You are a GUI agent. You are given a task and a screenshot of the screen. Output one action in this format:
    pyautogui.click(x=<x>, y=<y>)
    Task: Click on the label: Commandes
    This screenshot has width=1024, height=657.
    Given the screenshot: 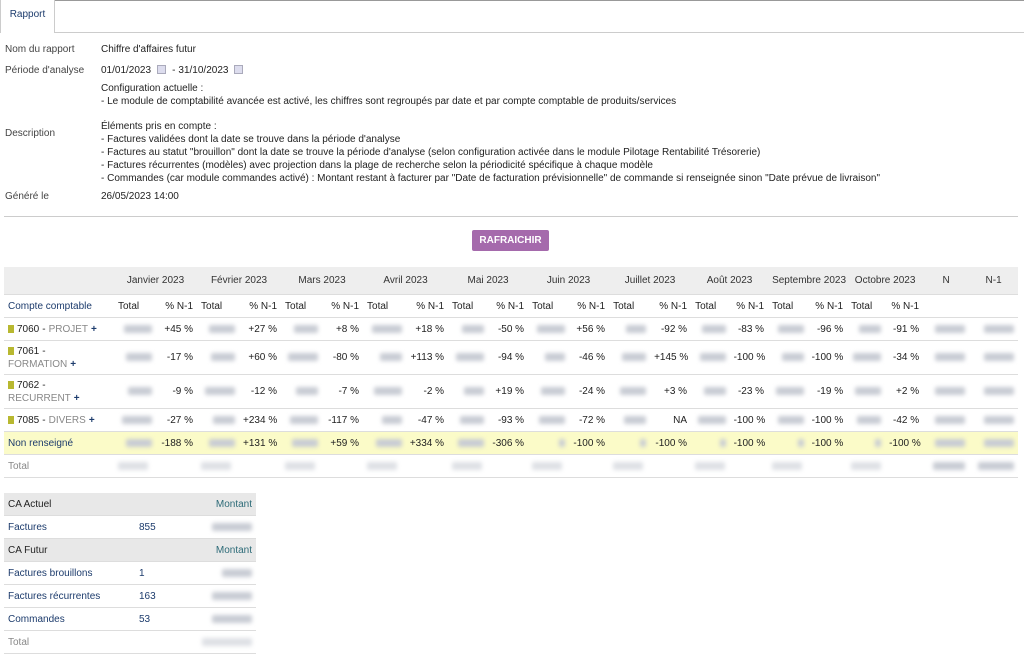 What is the action you would take?
    pyautogui.click(x=69, y=619)
    